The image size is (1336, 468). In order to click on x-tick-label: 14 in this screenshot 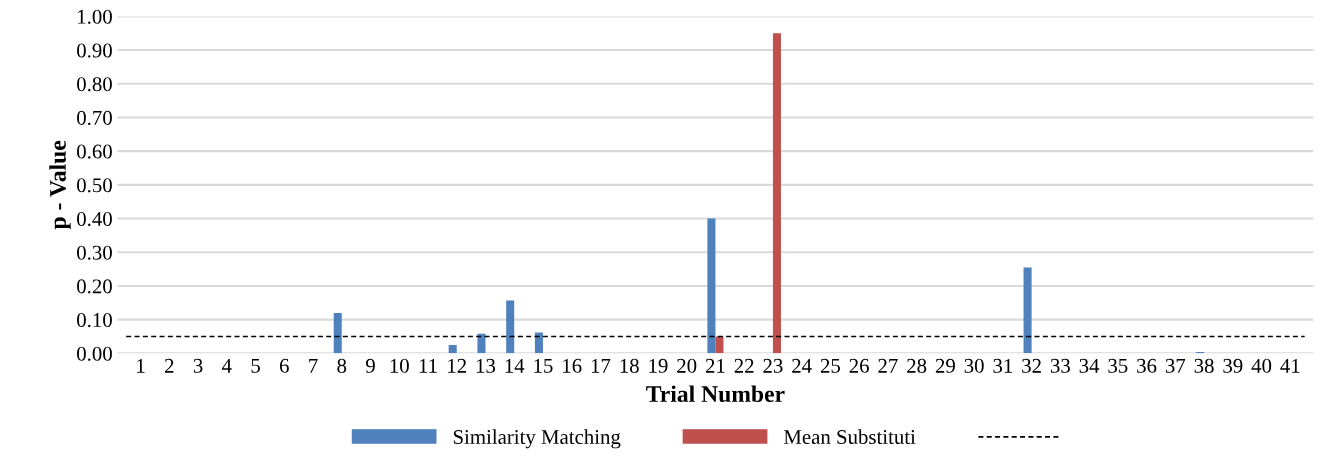, I will do `click(515, 365)`.